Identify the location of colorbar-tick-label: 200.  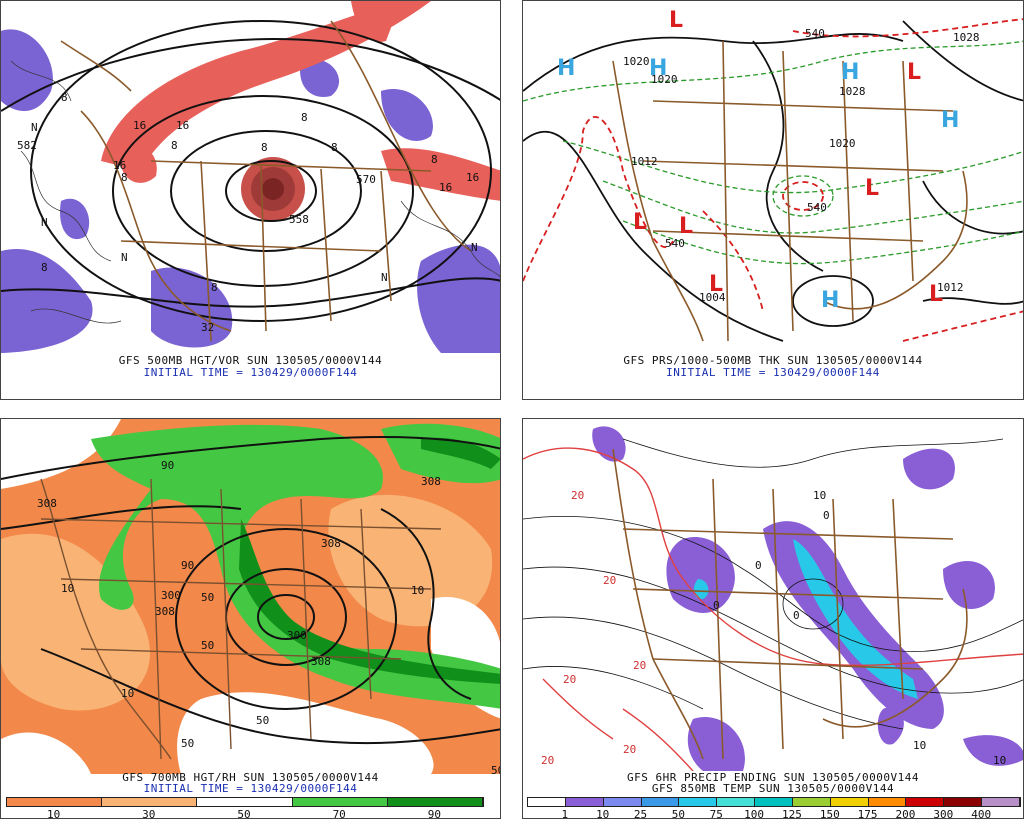
(905, 813).